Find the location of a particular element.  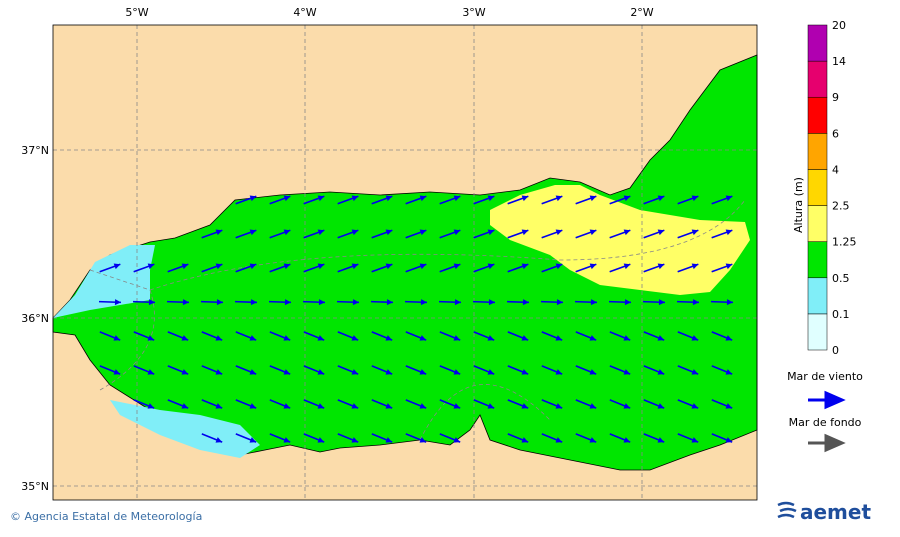

colorbar-title: Altura (m) is located at coordinates (798, 205).